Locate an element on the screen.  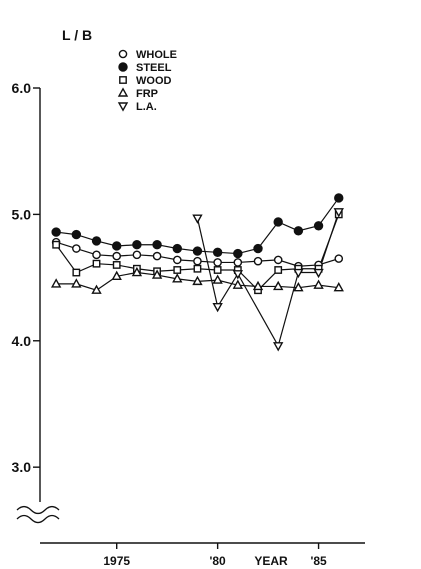
axis-break-symbol is located at coordinates (38, 514).